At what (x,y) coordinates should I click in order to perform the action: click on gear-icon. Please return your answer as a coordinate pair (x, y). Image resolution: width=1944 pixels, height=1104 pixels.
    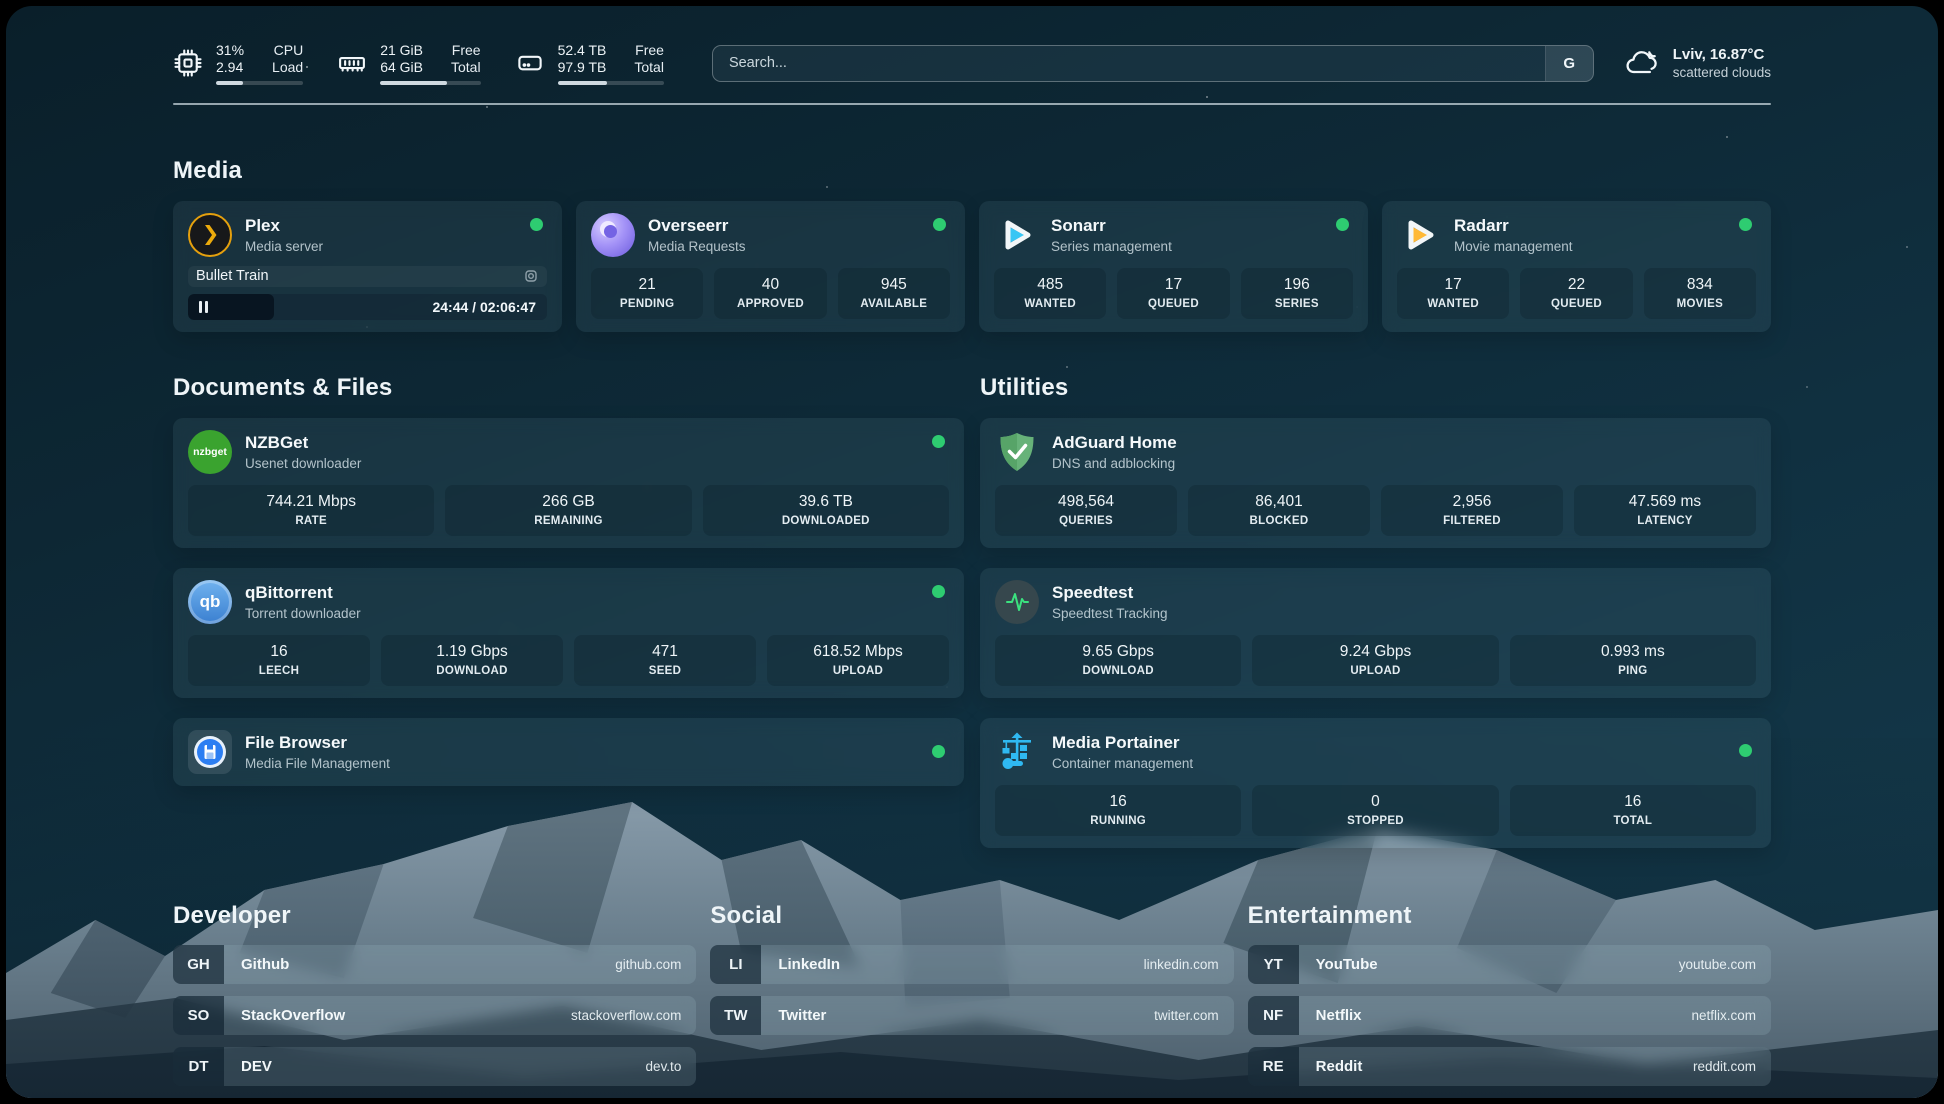
    Looking at the image, I should click on (531, 276).